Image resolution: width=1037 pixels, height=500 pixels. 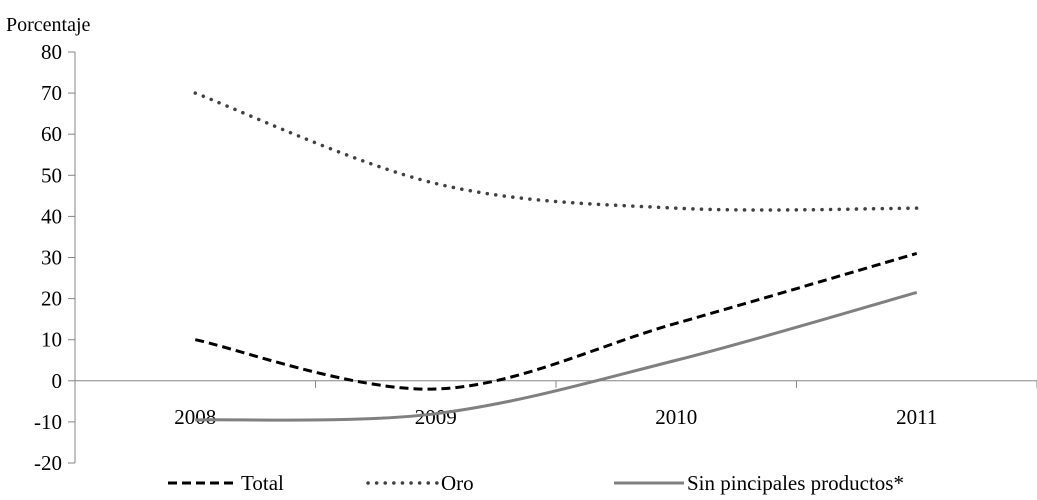 What do you see at coordinates (48, 25) in the screenshot?
I see `y-axis-title: Porcentaje` at bounding box center [48, 25].